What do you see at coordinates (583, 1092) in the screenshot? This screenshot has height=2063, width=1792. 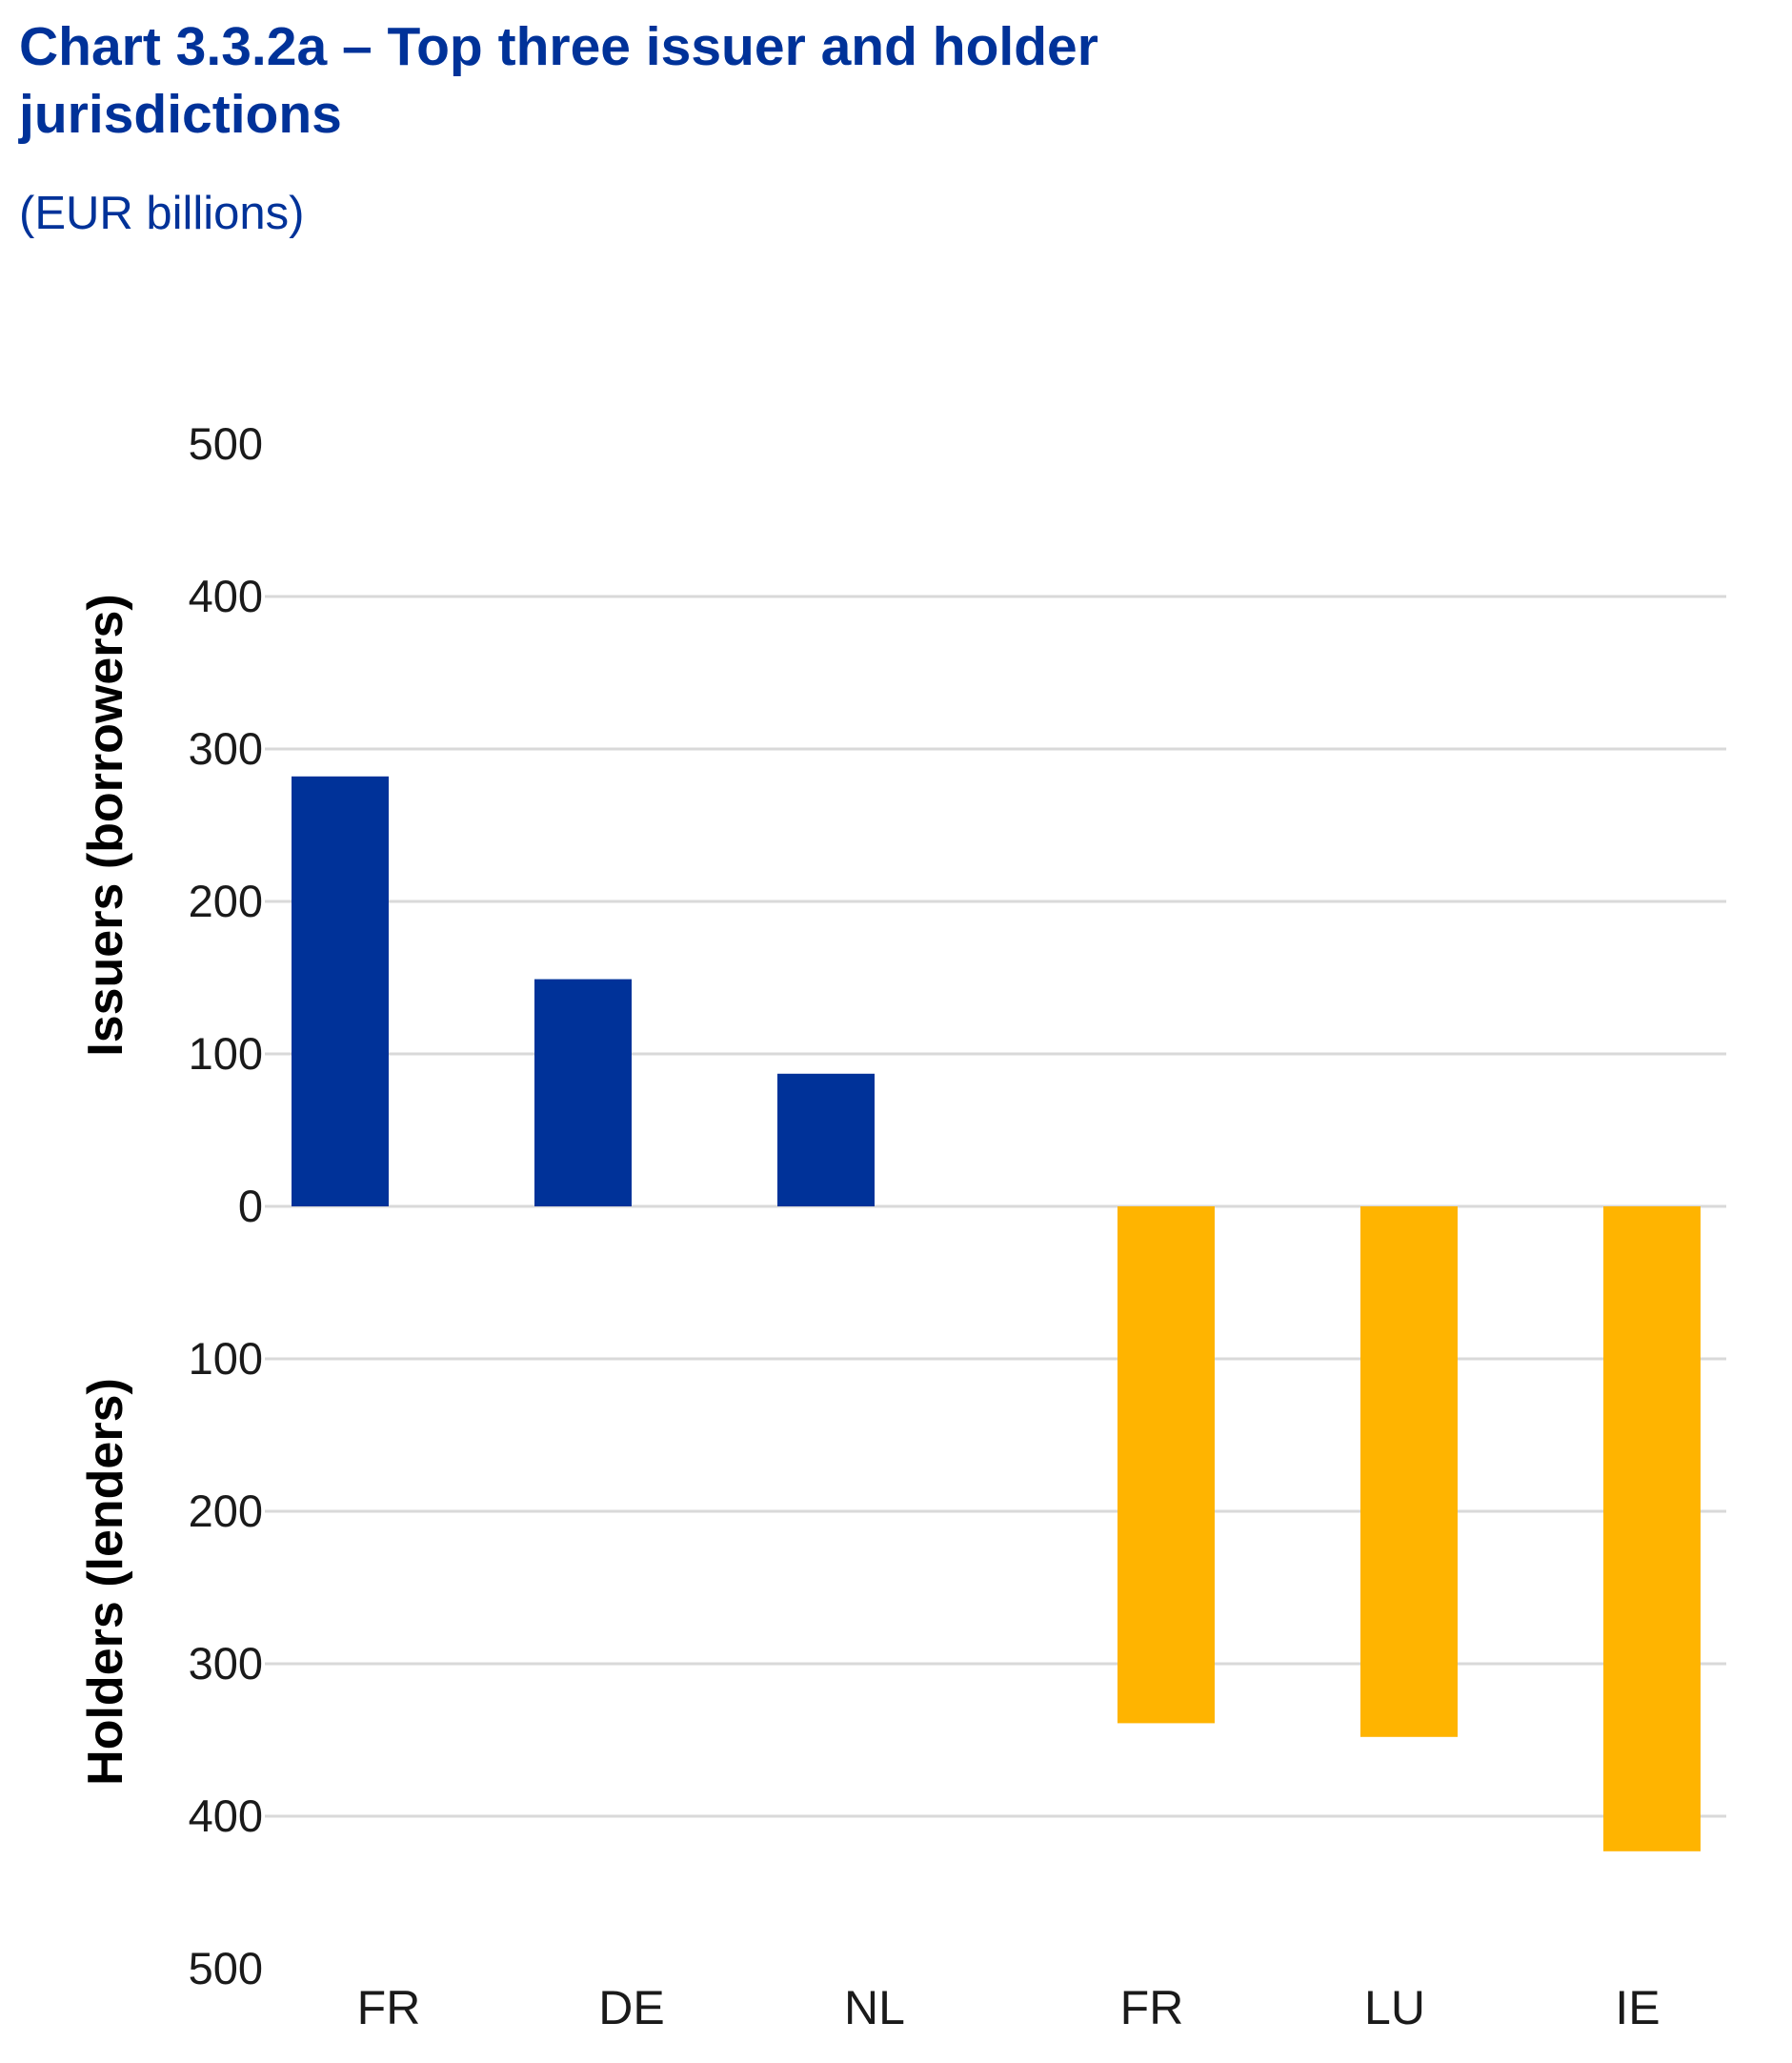 I see `bar-de-issuer` at bounding box center [583, 1092].